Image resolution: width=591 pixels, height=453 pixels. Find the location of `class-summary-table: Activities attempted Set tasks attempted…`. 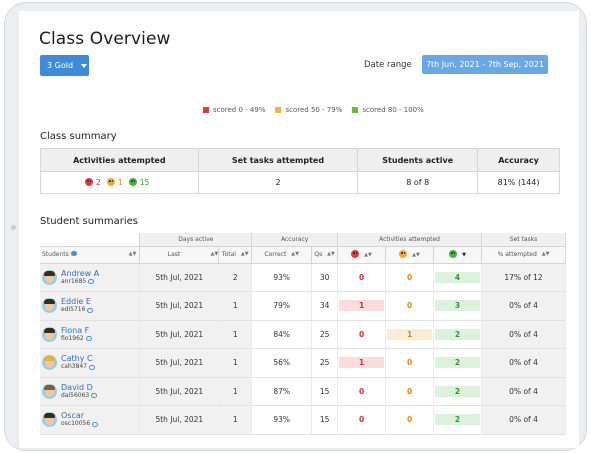

class-summary-table: Activities attempted Set tasks attempted… is located at coordinates (300, 171).